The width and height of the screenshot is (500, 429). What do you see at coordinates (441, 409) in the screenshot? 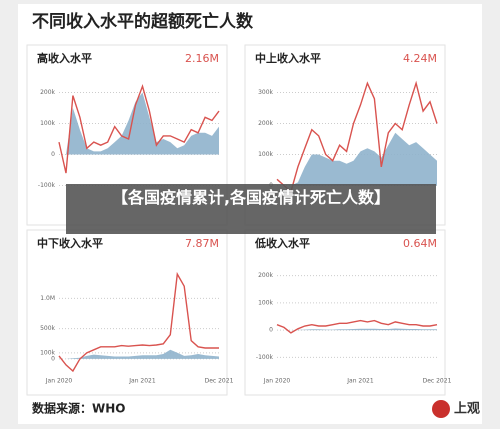
I see `logo-icon` at bounding box center [441, 409].